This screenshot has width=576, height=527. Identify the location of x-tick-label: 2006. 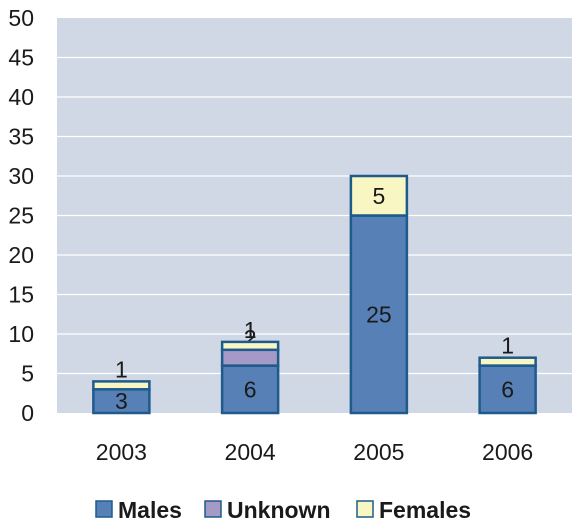
(507, 452).